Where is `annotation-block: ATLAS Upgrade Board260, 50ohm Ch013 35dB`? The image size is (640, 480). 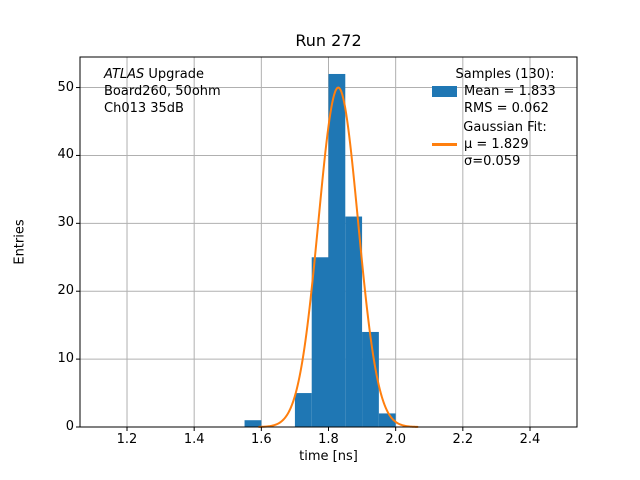
annotation-block: ATLAS Upgrade Board260, 50ohm Ch013 35dB is located at coordinates (162, 91).